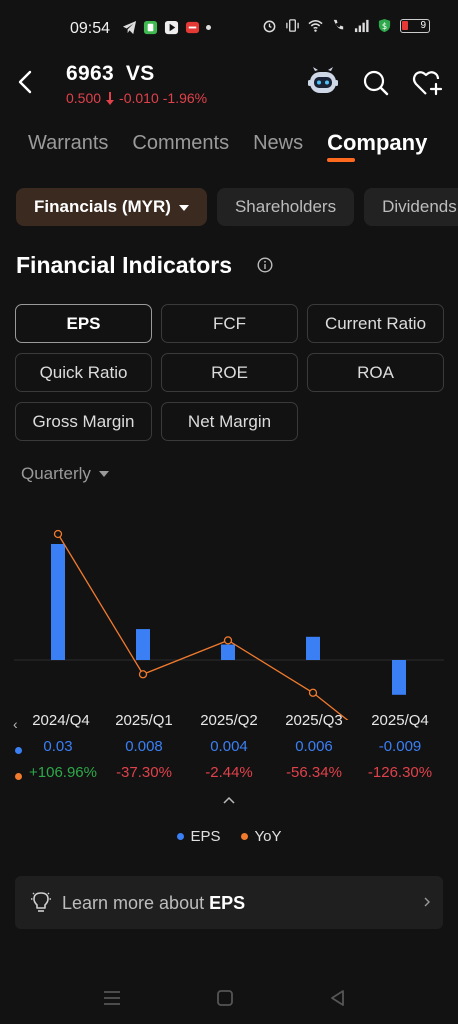 The height and width of the screenshot is (1024, 458). Describe the element at coordinates (269, 26) in the screenshot. I see `alarm-icon` at that location.